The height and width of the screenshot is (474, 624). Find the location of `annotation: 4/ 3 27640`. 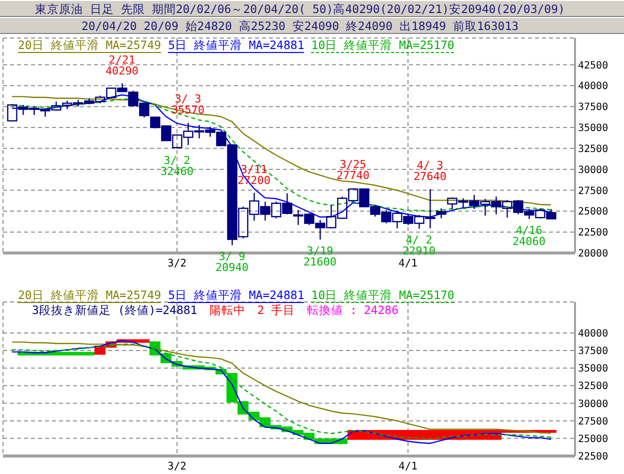

annotation: 4/ 3 27640 is located at coordinates (430, 171).